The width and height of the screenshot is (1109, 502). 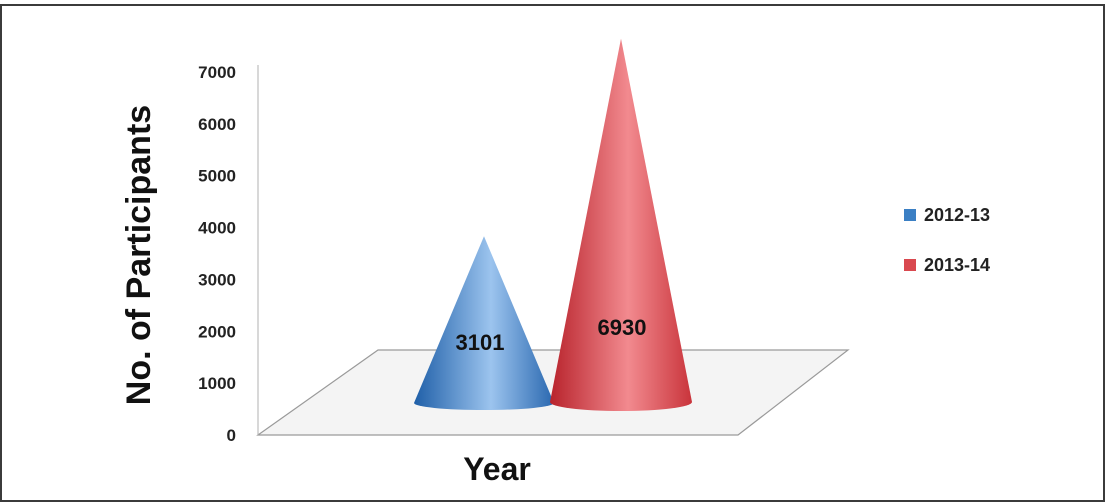 I want to click on y-tick-label: 5000, so click(x=217, y=176).